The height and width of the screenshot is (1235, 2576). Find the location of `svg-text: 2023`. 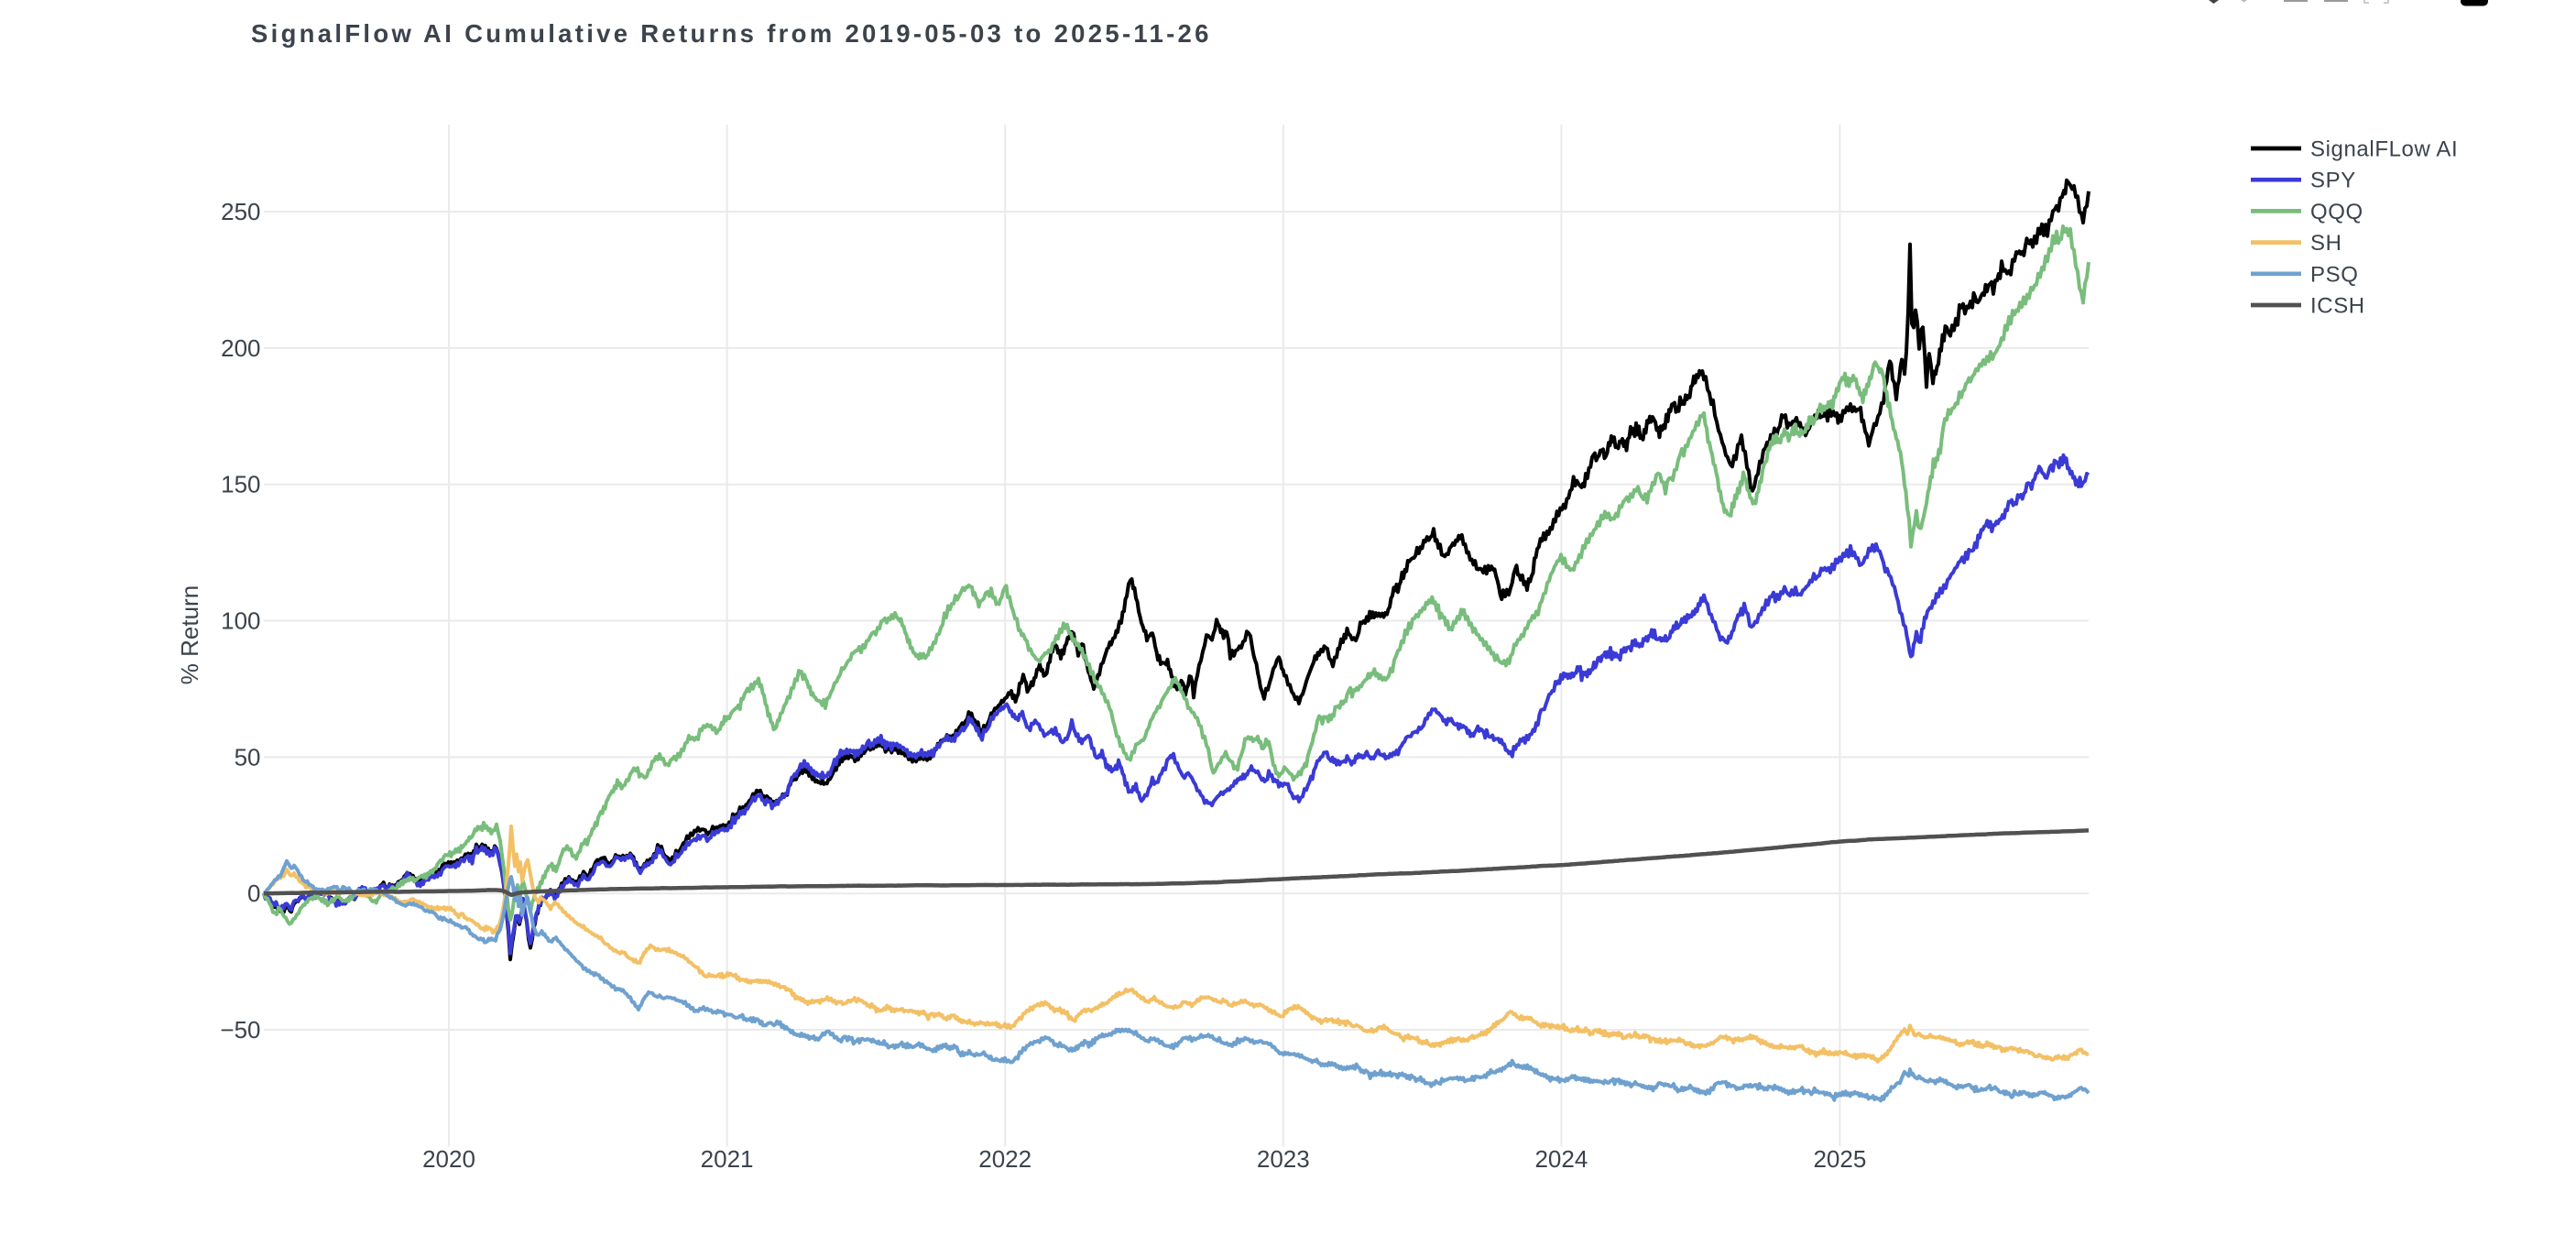

svg-text: 2023 is located at coordinates (1283, 1159).